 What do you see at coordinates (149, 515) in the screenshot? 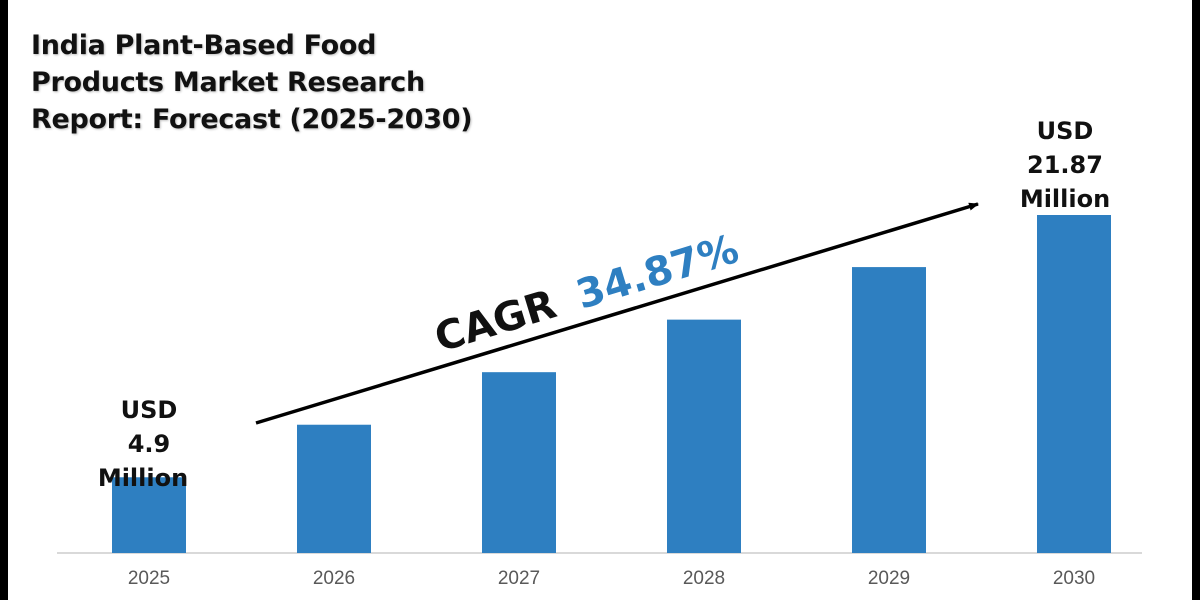
I see `bar-2025` at bounding box center [149, 515].